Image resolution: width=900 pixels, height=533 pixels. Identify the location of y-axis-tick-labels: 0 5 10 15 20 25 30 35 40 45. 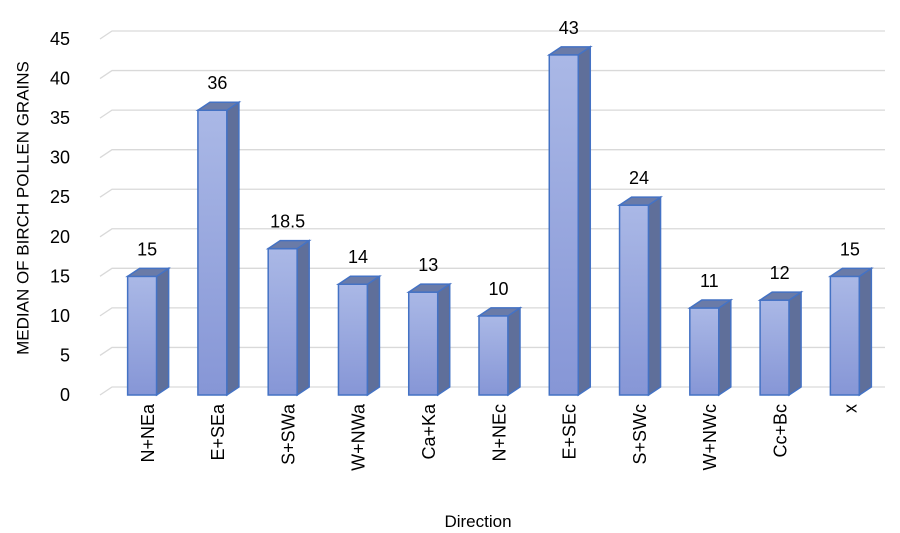
(60, 217).